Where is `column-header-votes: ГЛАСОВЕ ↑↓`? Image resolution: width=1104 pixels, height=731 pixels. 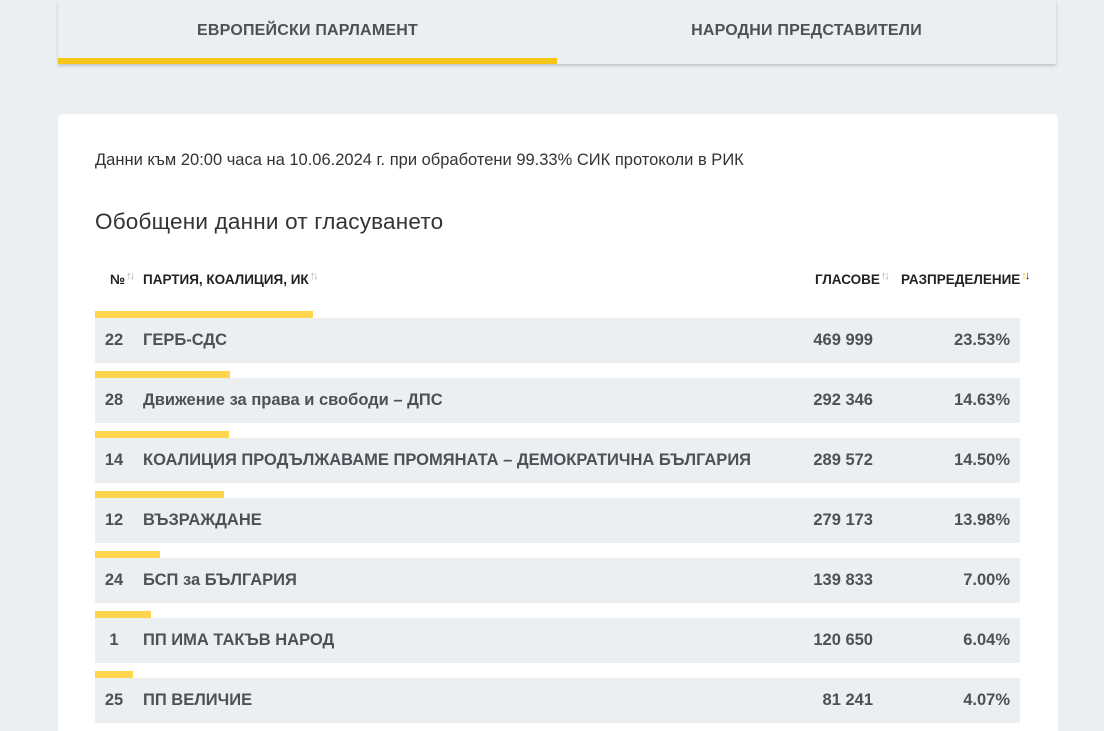 column-header-votes: ГЛАСОВЕ ↑↓ is located at coordinates (852, 278).